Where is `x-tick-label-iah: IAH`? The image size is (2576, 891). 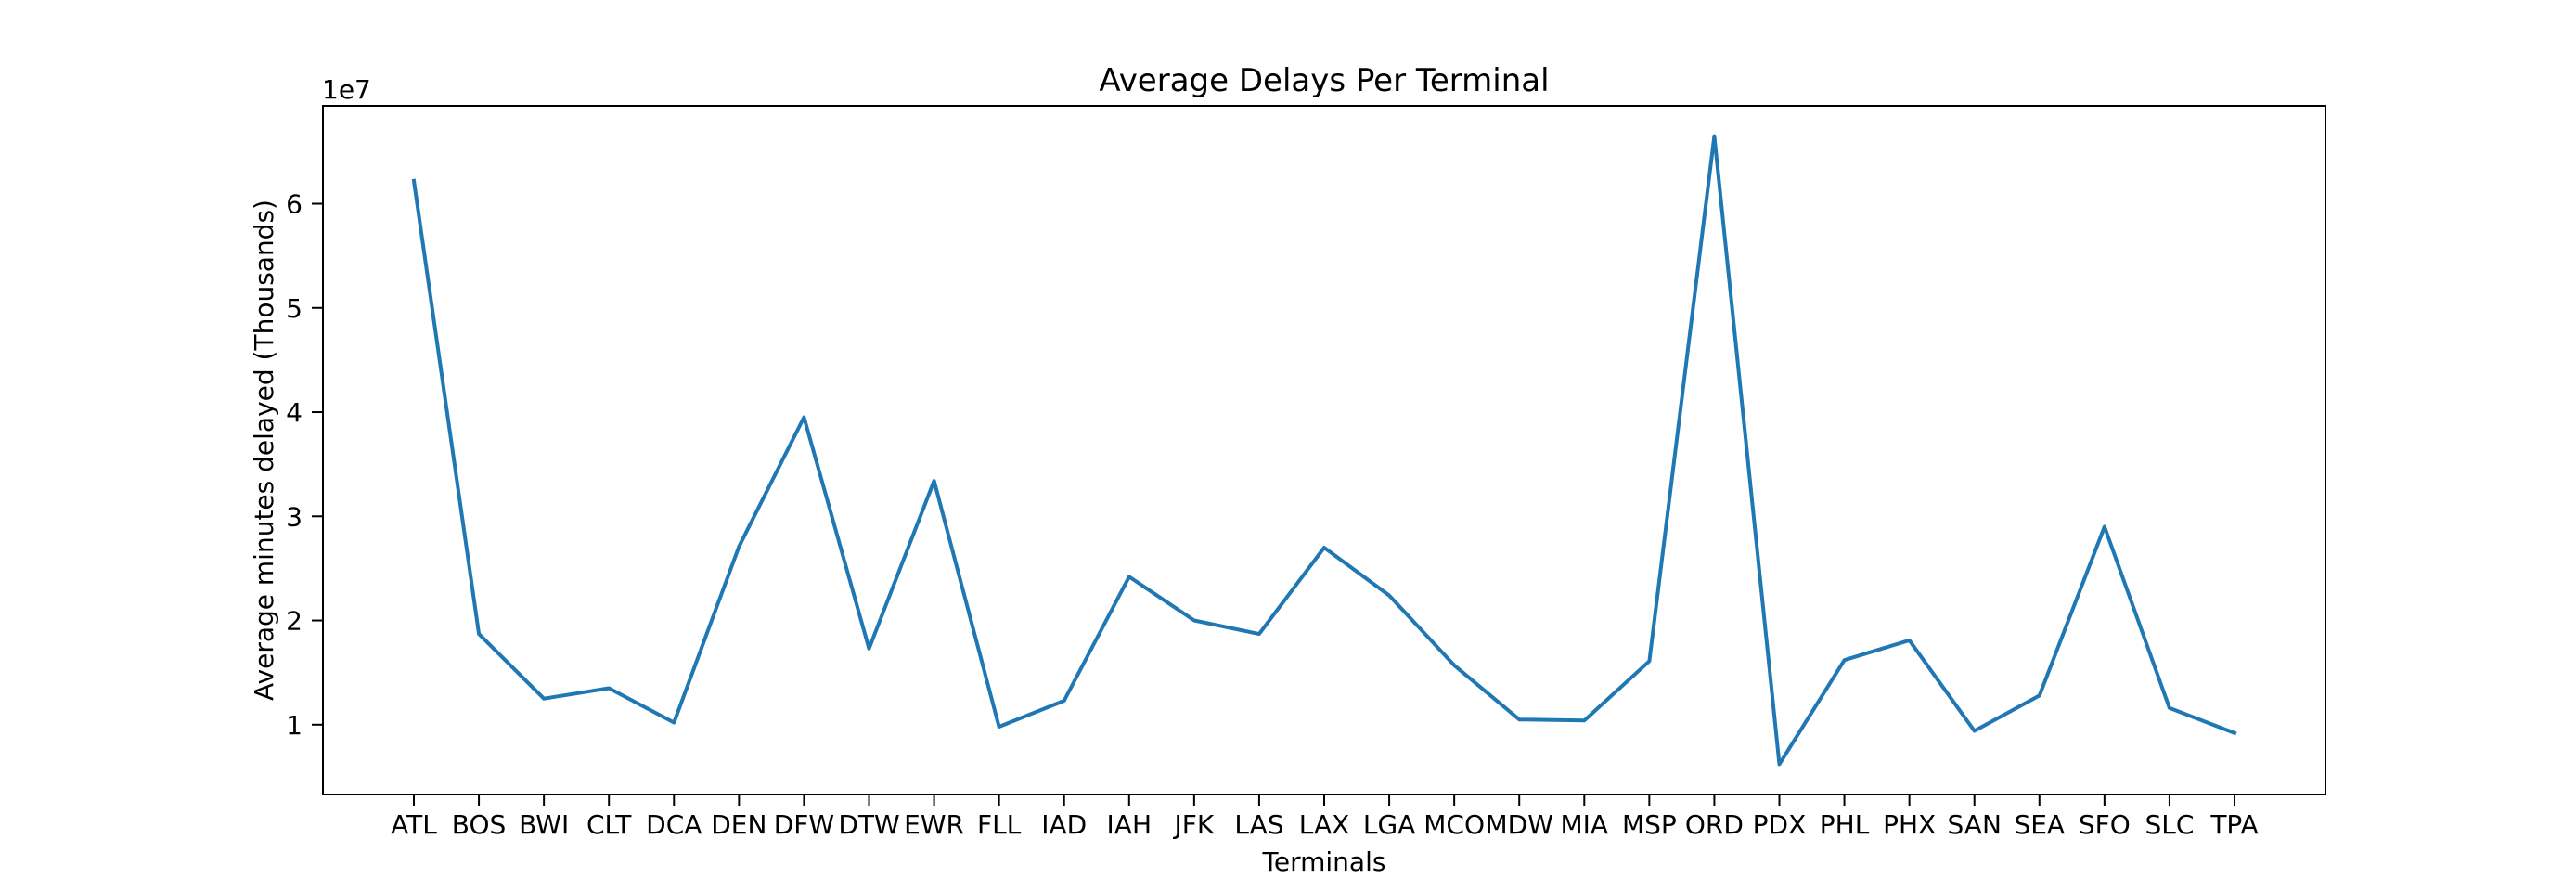 x-tick-label-iah: IAH is located at coordinates (1129, 824).